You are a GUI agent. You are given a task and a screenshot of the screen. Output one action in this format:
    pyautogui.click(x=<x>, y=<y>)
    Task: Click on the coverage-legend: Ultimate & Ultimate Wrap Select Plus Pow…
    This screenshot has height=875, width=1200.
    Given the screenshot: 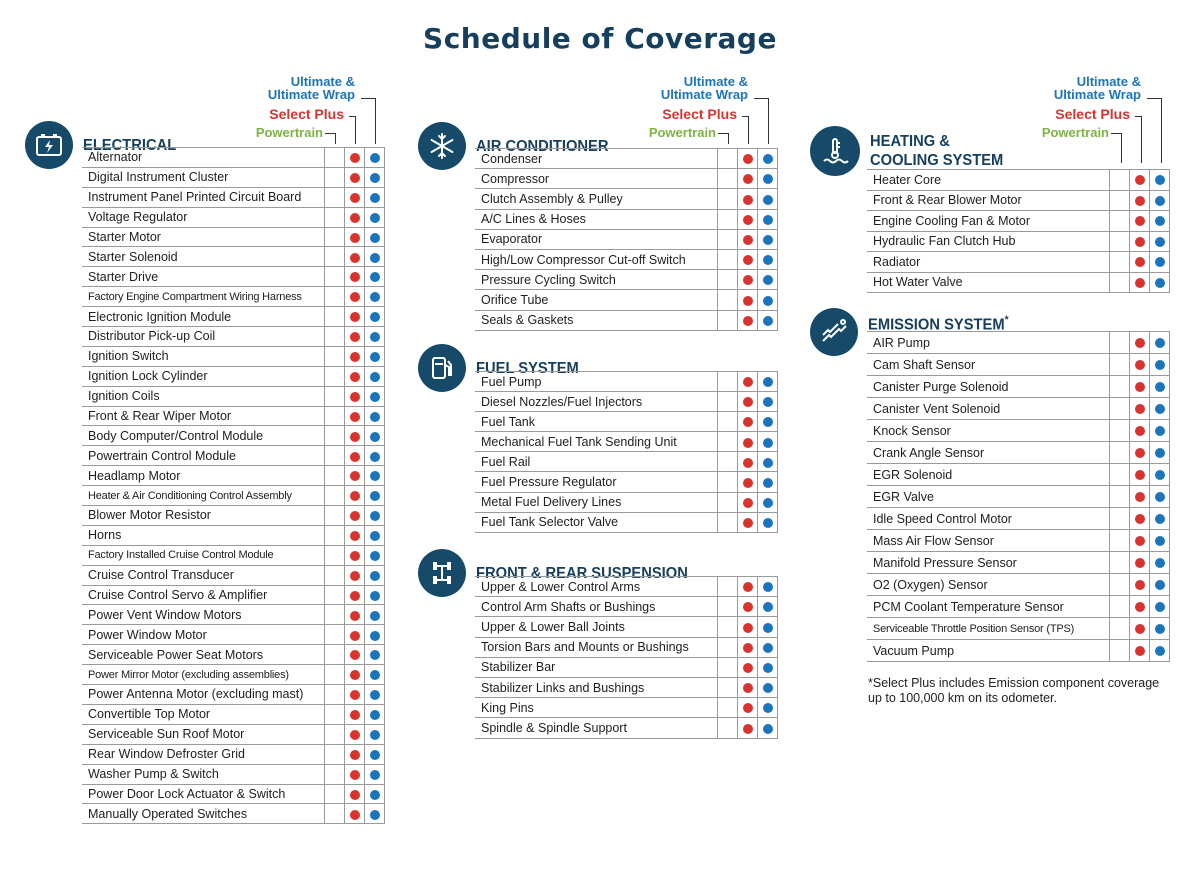 What is the action you would take?
    pyautogui.click(x=320, y=109)
    